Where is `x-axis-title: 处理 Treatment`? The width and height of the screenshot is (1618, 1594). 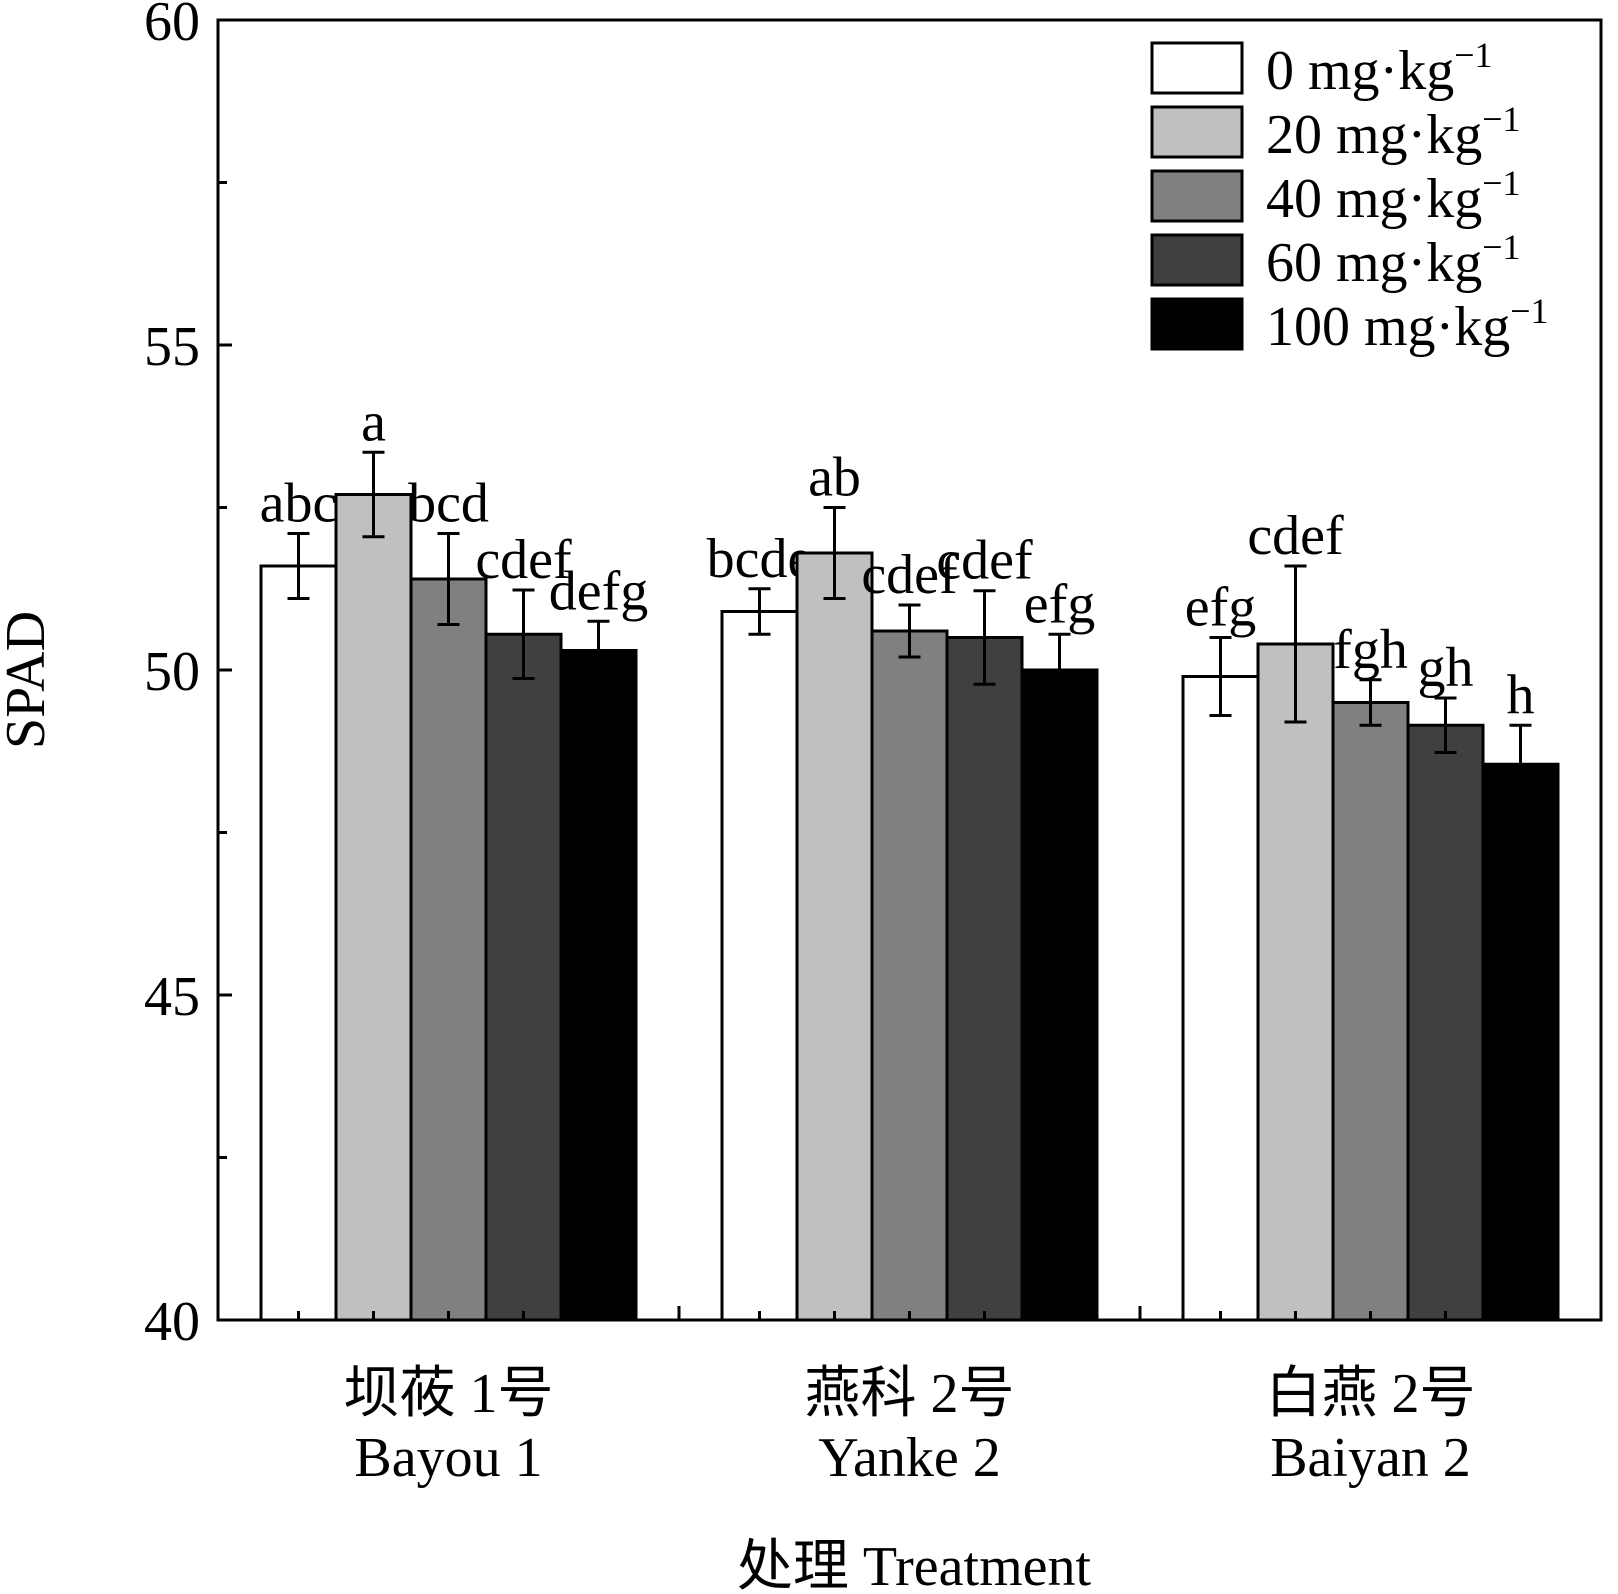
x-axis-title: 处理 Treatment is located at coordinates (914, 1565).